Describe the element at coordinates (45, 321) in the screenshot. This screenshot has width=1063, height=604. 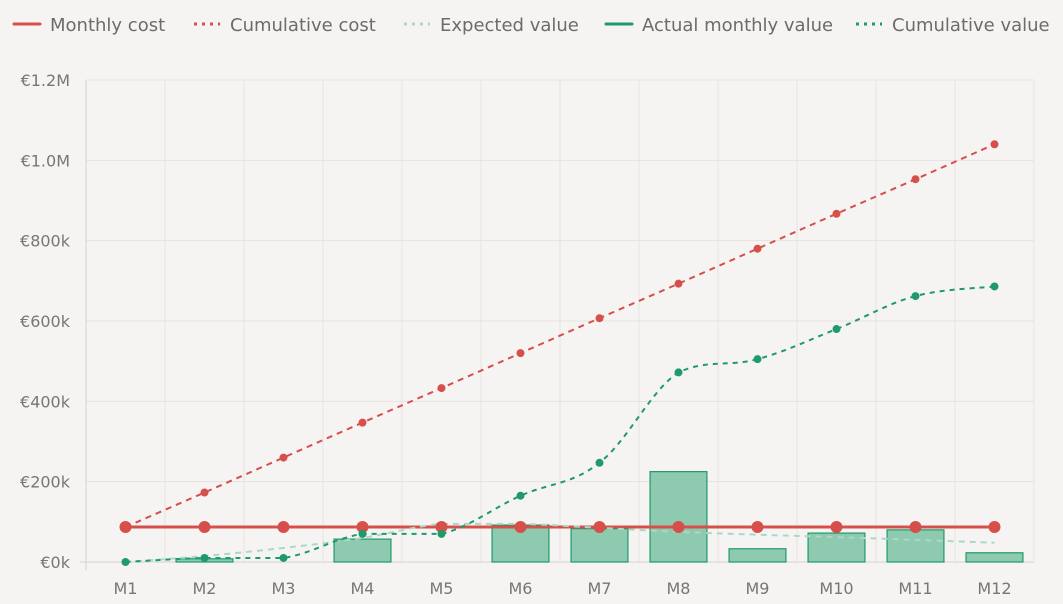
I see `y-tick-label: €600k` at that location.